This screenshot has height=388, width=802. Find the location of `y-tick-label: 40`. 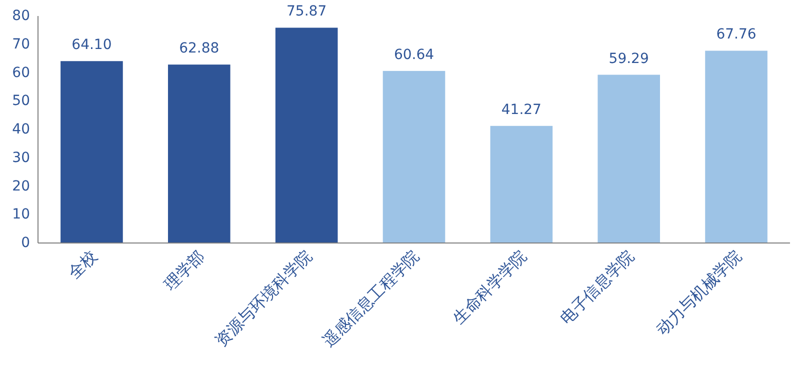

y-tick-label: 40 is located at coordinates (21, 130).